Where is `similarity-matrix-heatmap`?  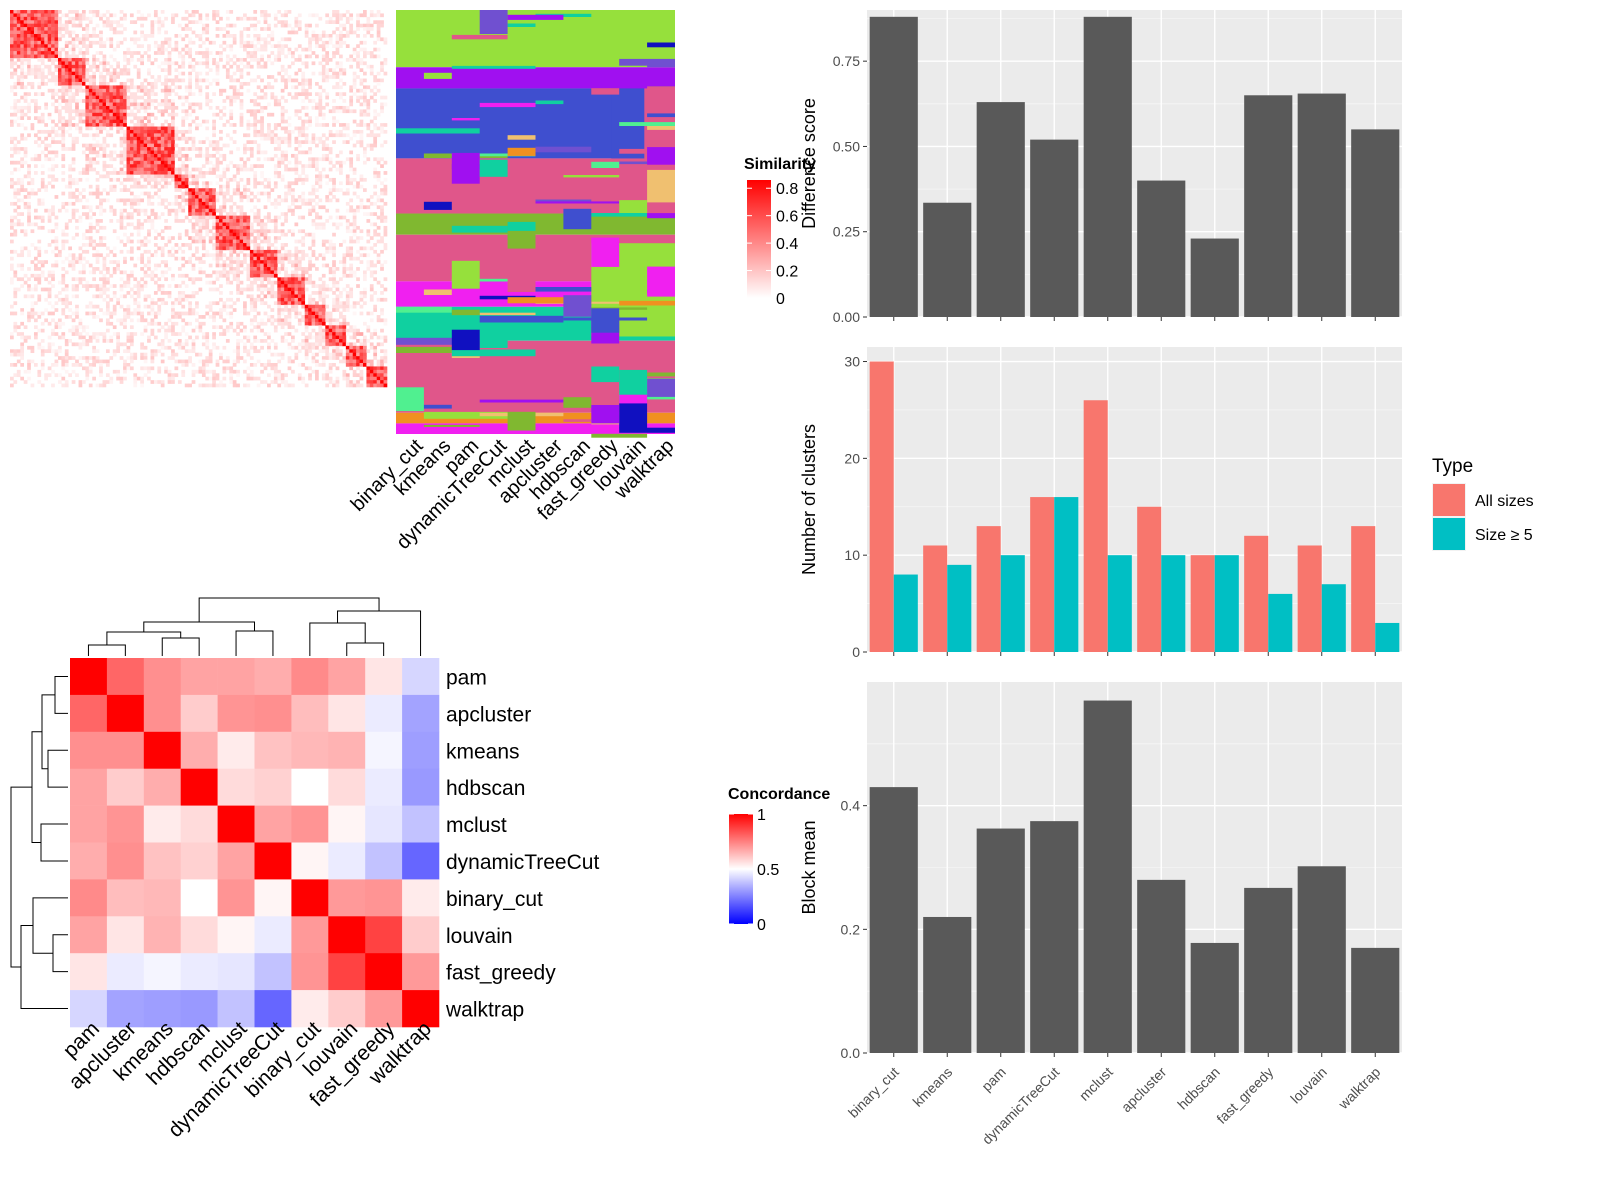 similarity-matrix-heatmap is located at coordinates (199, 199).